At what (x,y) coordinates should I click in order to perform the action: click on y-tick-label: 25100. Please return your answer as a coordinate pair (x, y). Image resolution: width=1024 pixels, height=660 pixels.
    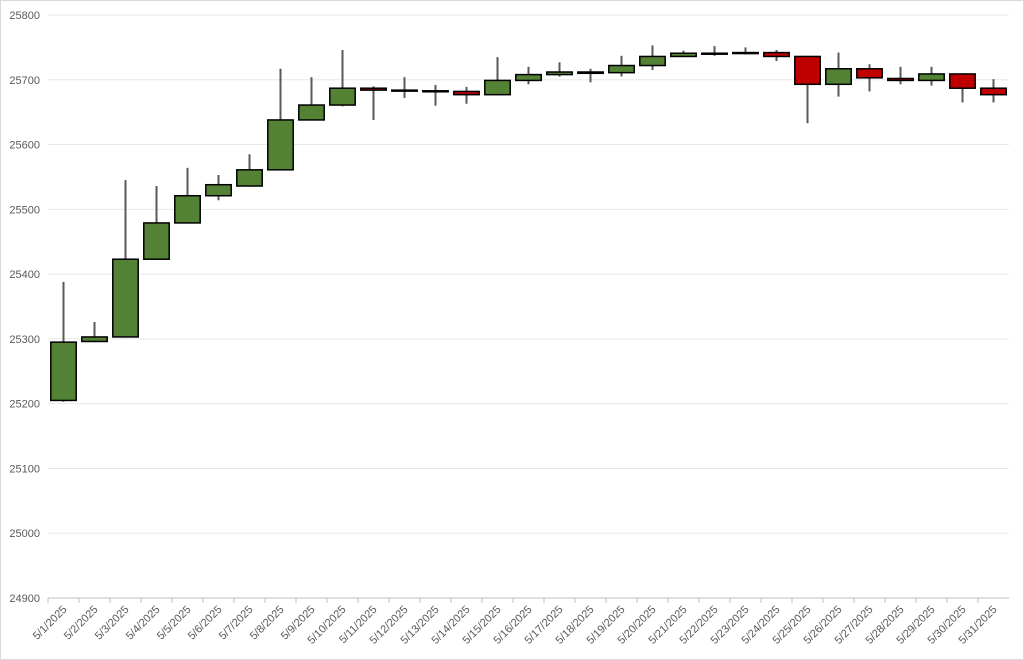
    Looking at the image, I should click on (24, 469).